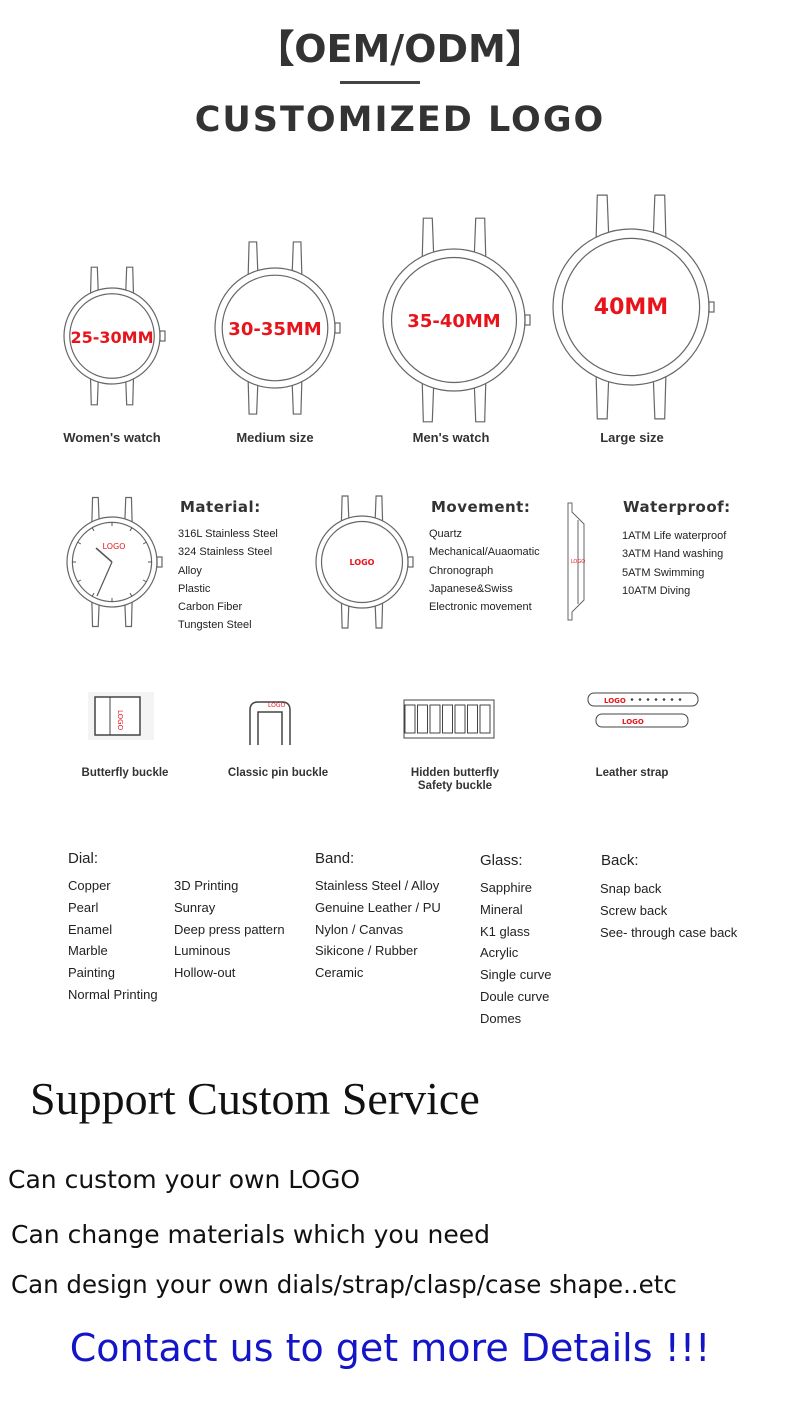 The image size is (800, 1404). What do you see at coordinates (88, 951) in the screenshot?
I see `list-item: Marble` at bounding box center [88, 951].